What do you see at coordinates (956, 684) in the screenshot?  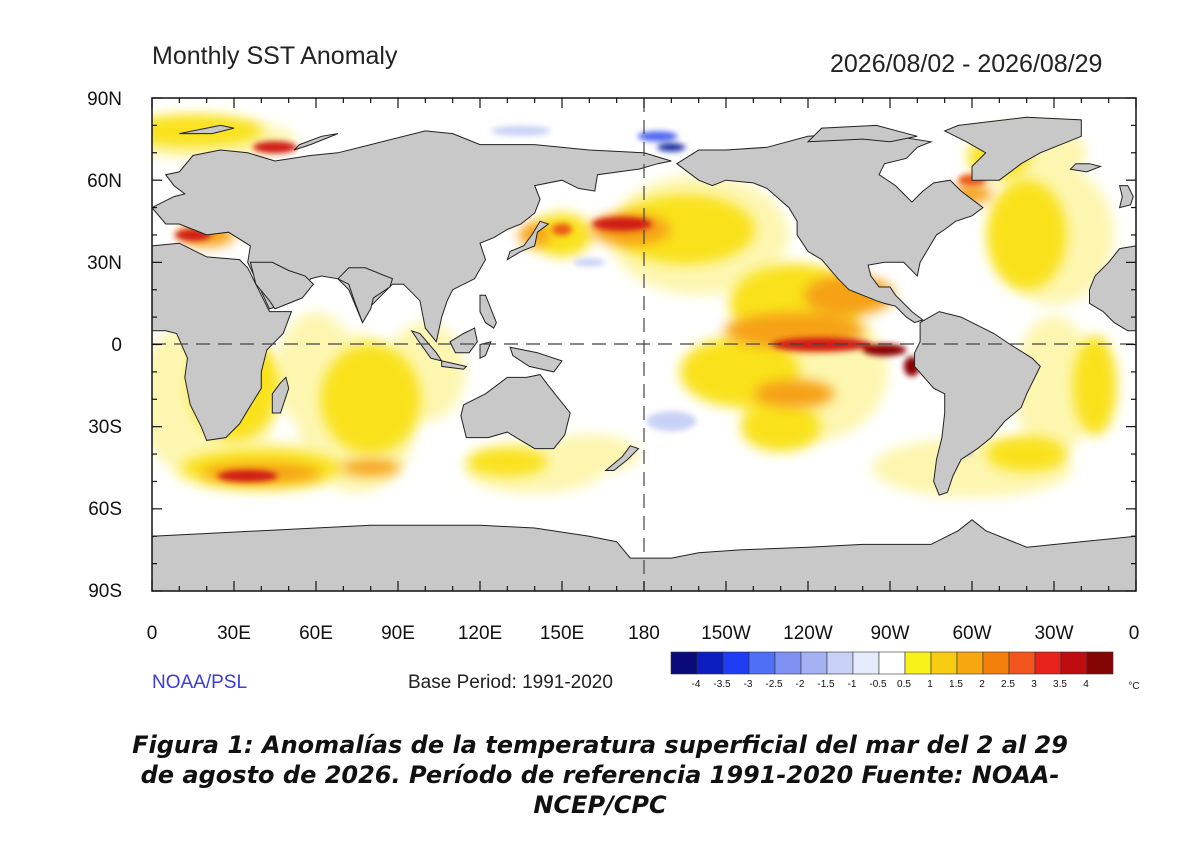 I see `colorbar-tick-label: 1.5` at bounding box center [956, 684].